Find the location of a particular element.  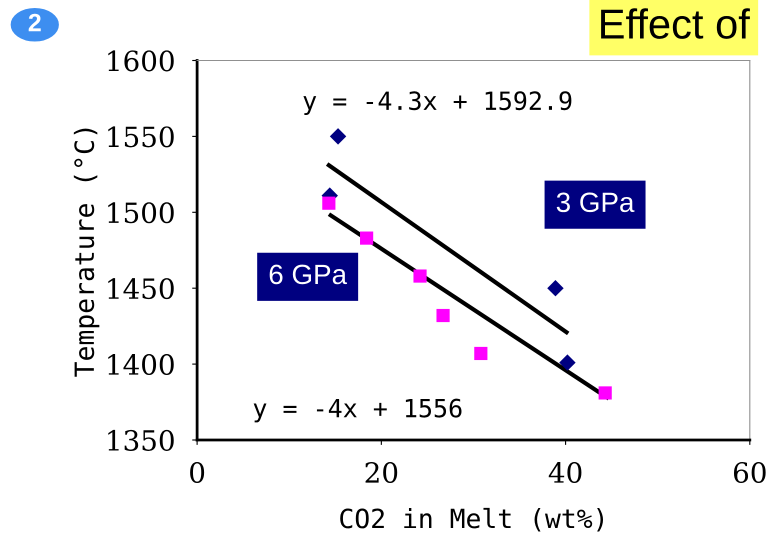

x-tick-label: 40 is located at coordinates (565, 473).